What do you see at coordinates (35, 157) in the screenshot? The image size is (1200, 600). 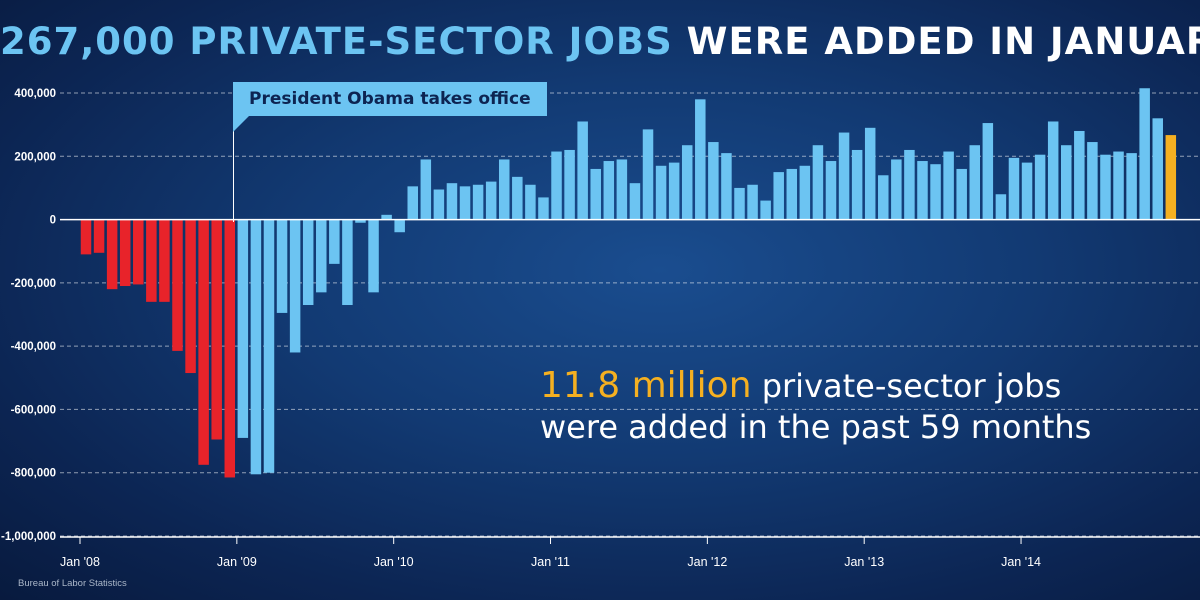 I see `y-tick-label: 200,000` at bounding box center [35, 157].